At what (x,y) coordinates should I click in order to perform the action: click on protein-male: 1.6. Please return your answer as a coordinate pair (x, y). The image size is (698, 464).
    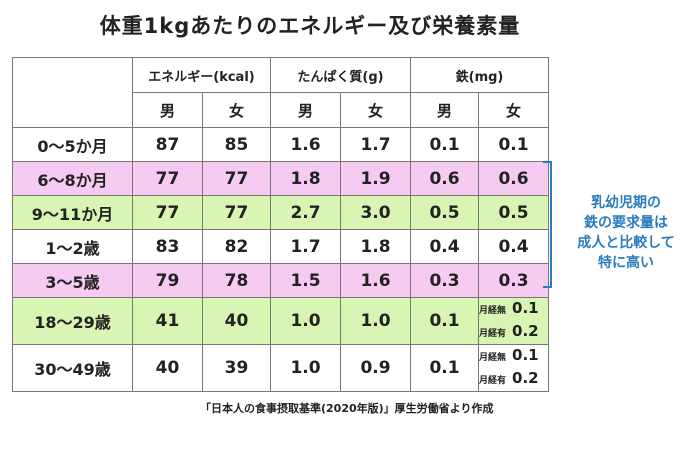
    Looking at the image, I should click on (305, 144).